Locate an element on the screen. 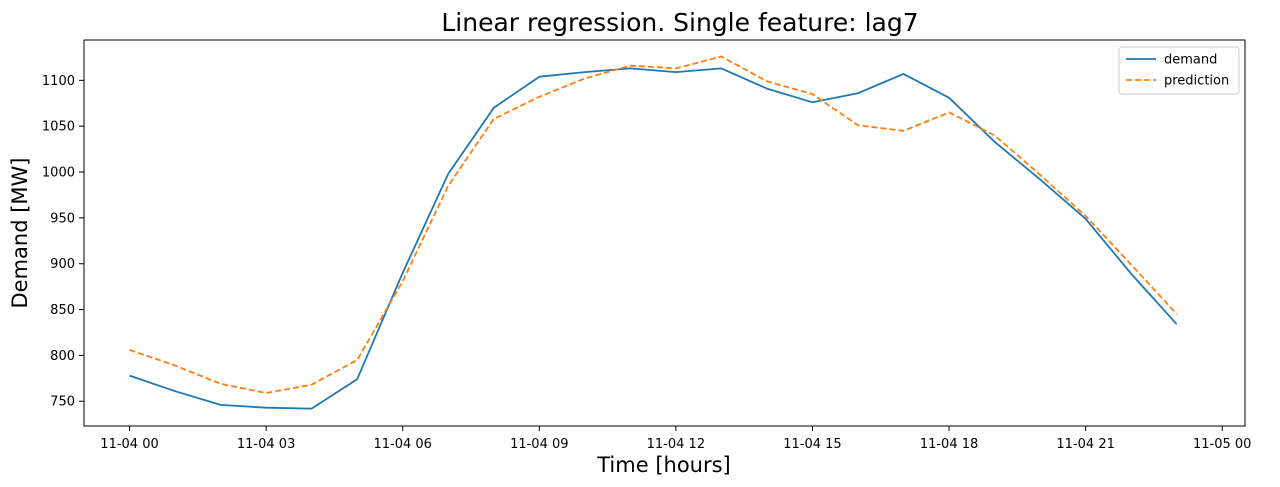 Image resolution: width=1280 pixels, height=487 pixels. y-tick-label: 1000 is located at coordinates (58, 173).